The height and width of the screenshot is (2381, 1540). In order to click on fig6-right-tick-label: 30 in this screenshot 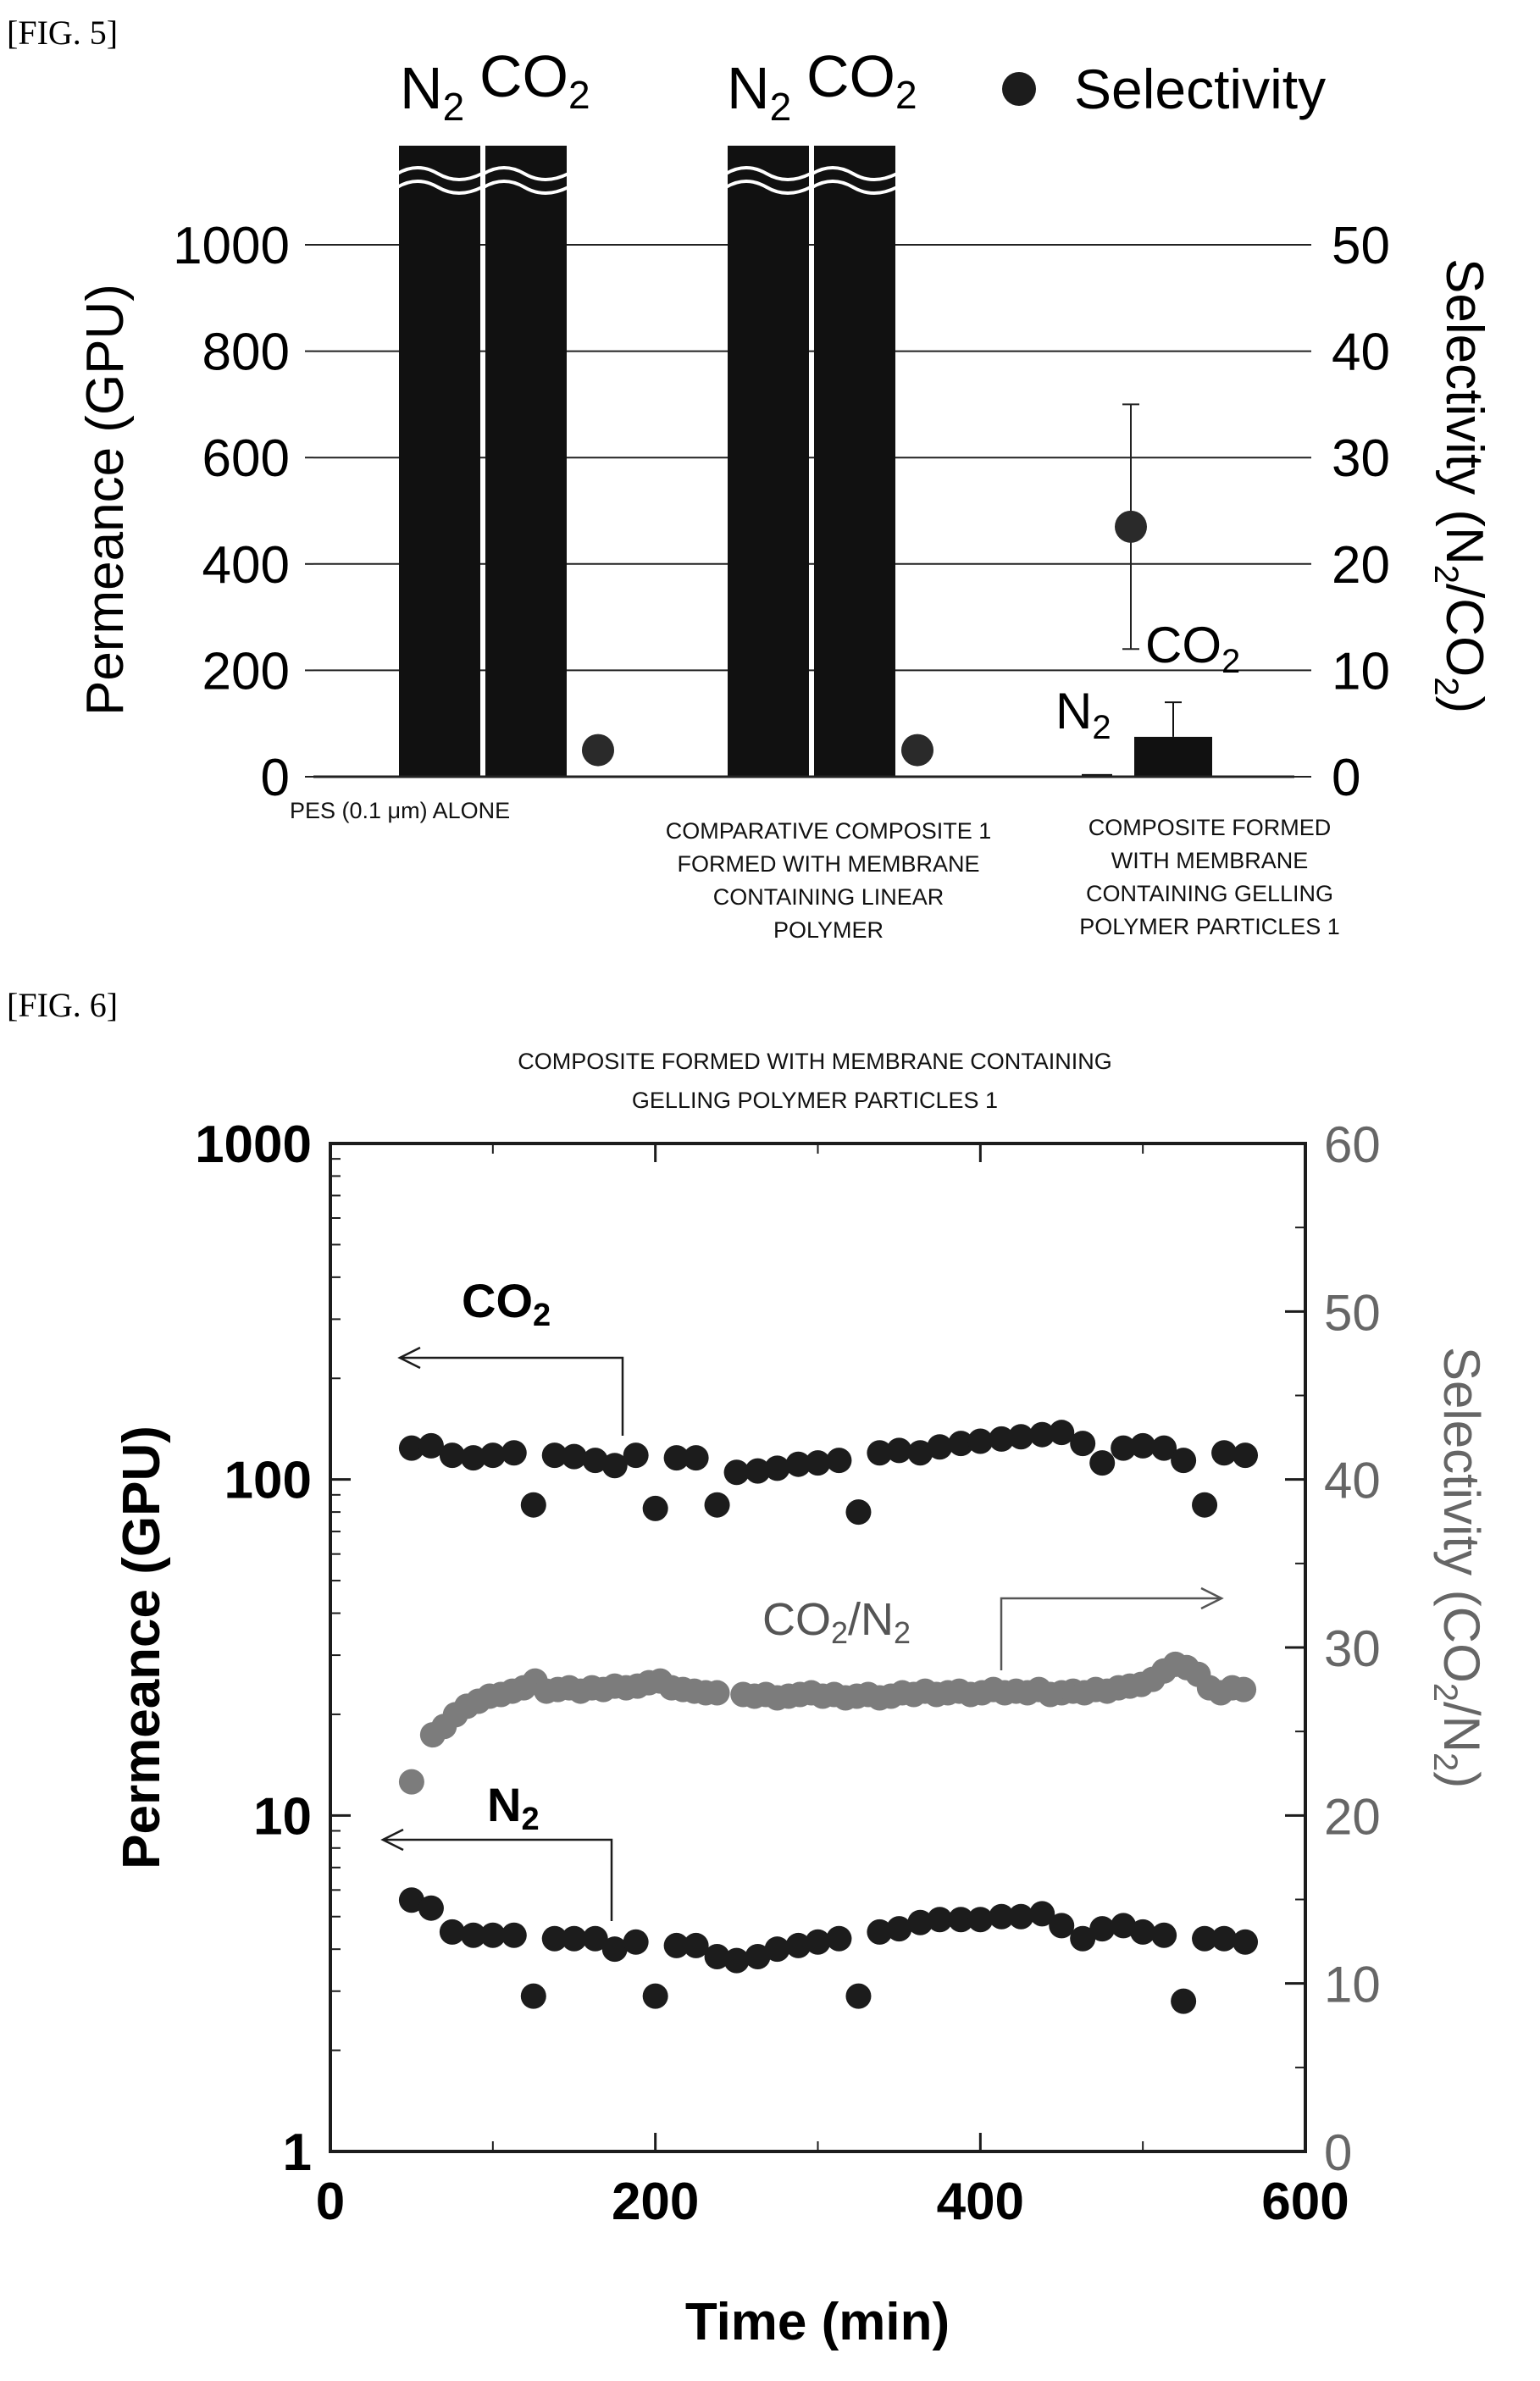, I will do `click(1352, 1648)`.